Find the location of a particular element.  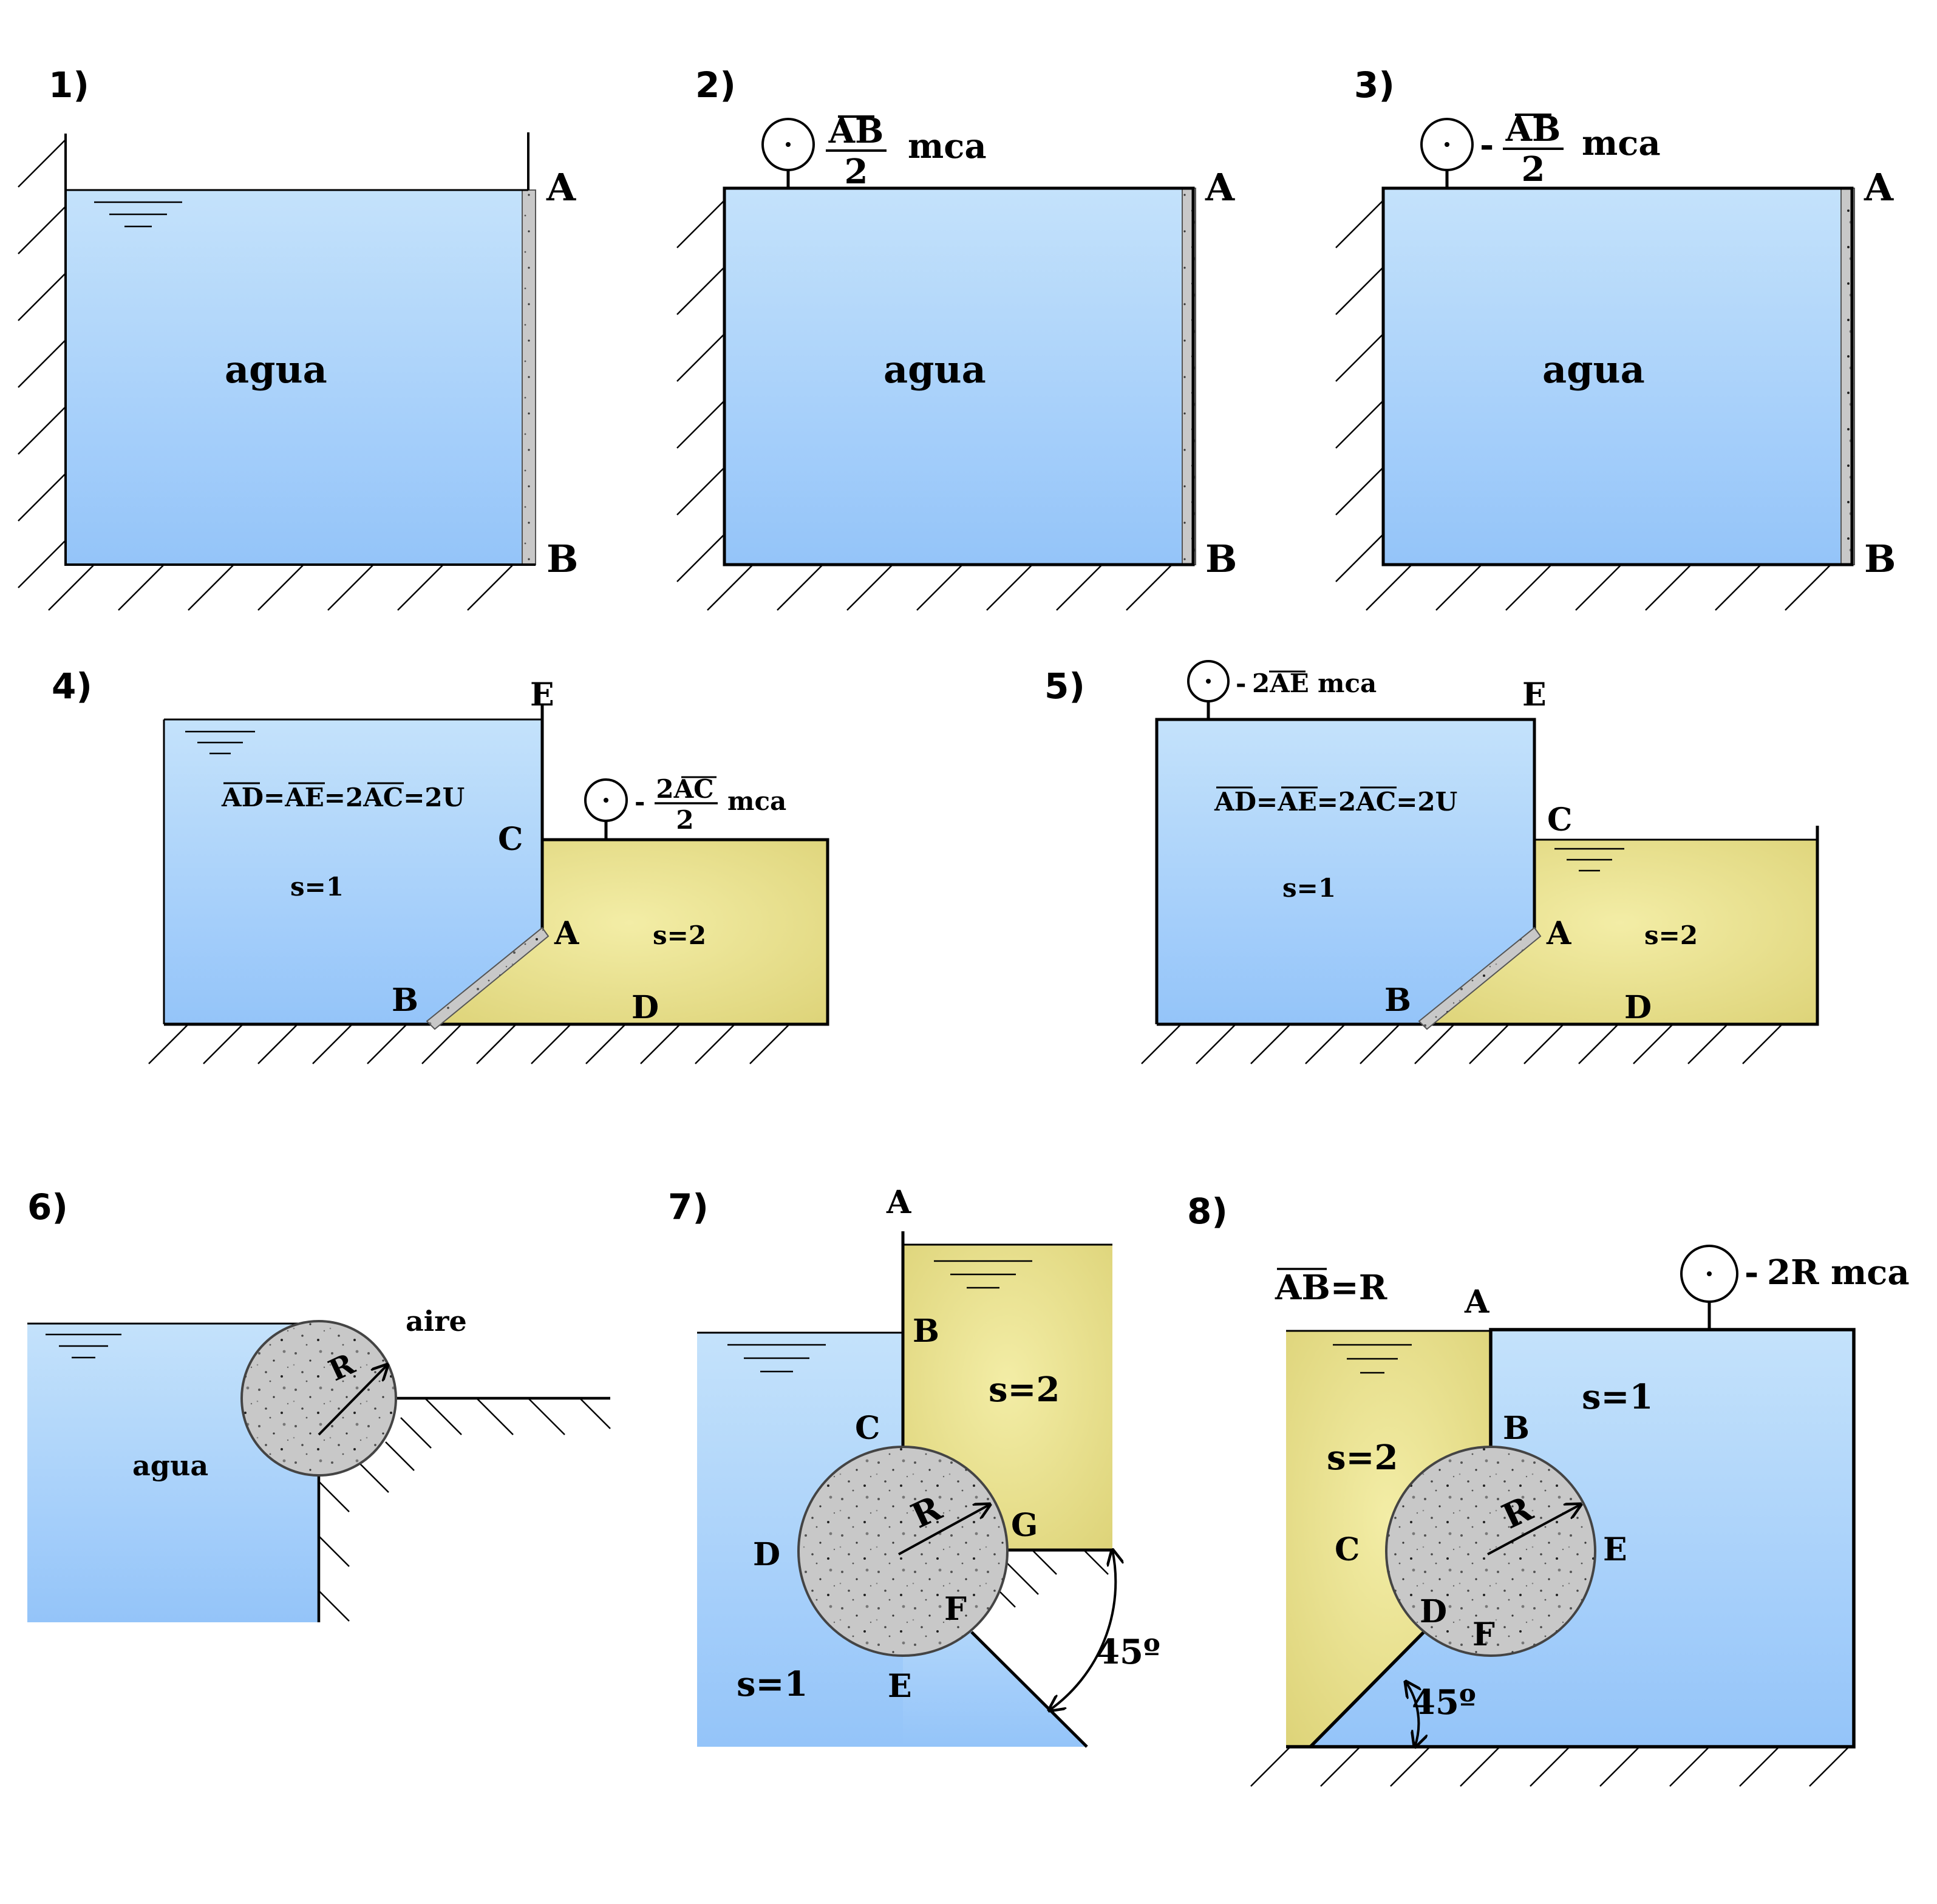

problem-number: 5) is located at coordinates (1064, 686).